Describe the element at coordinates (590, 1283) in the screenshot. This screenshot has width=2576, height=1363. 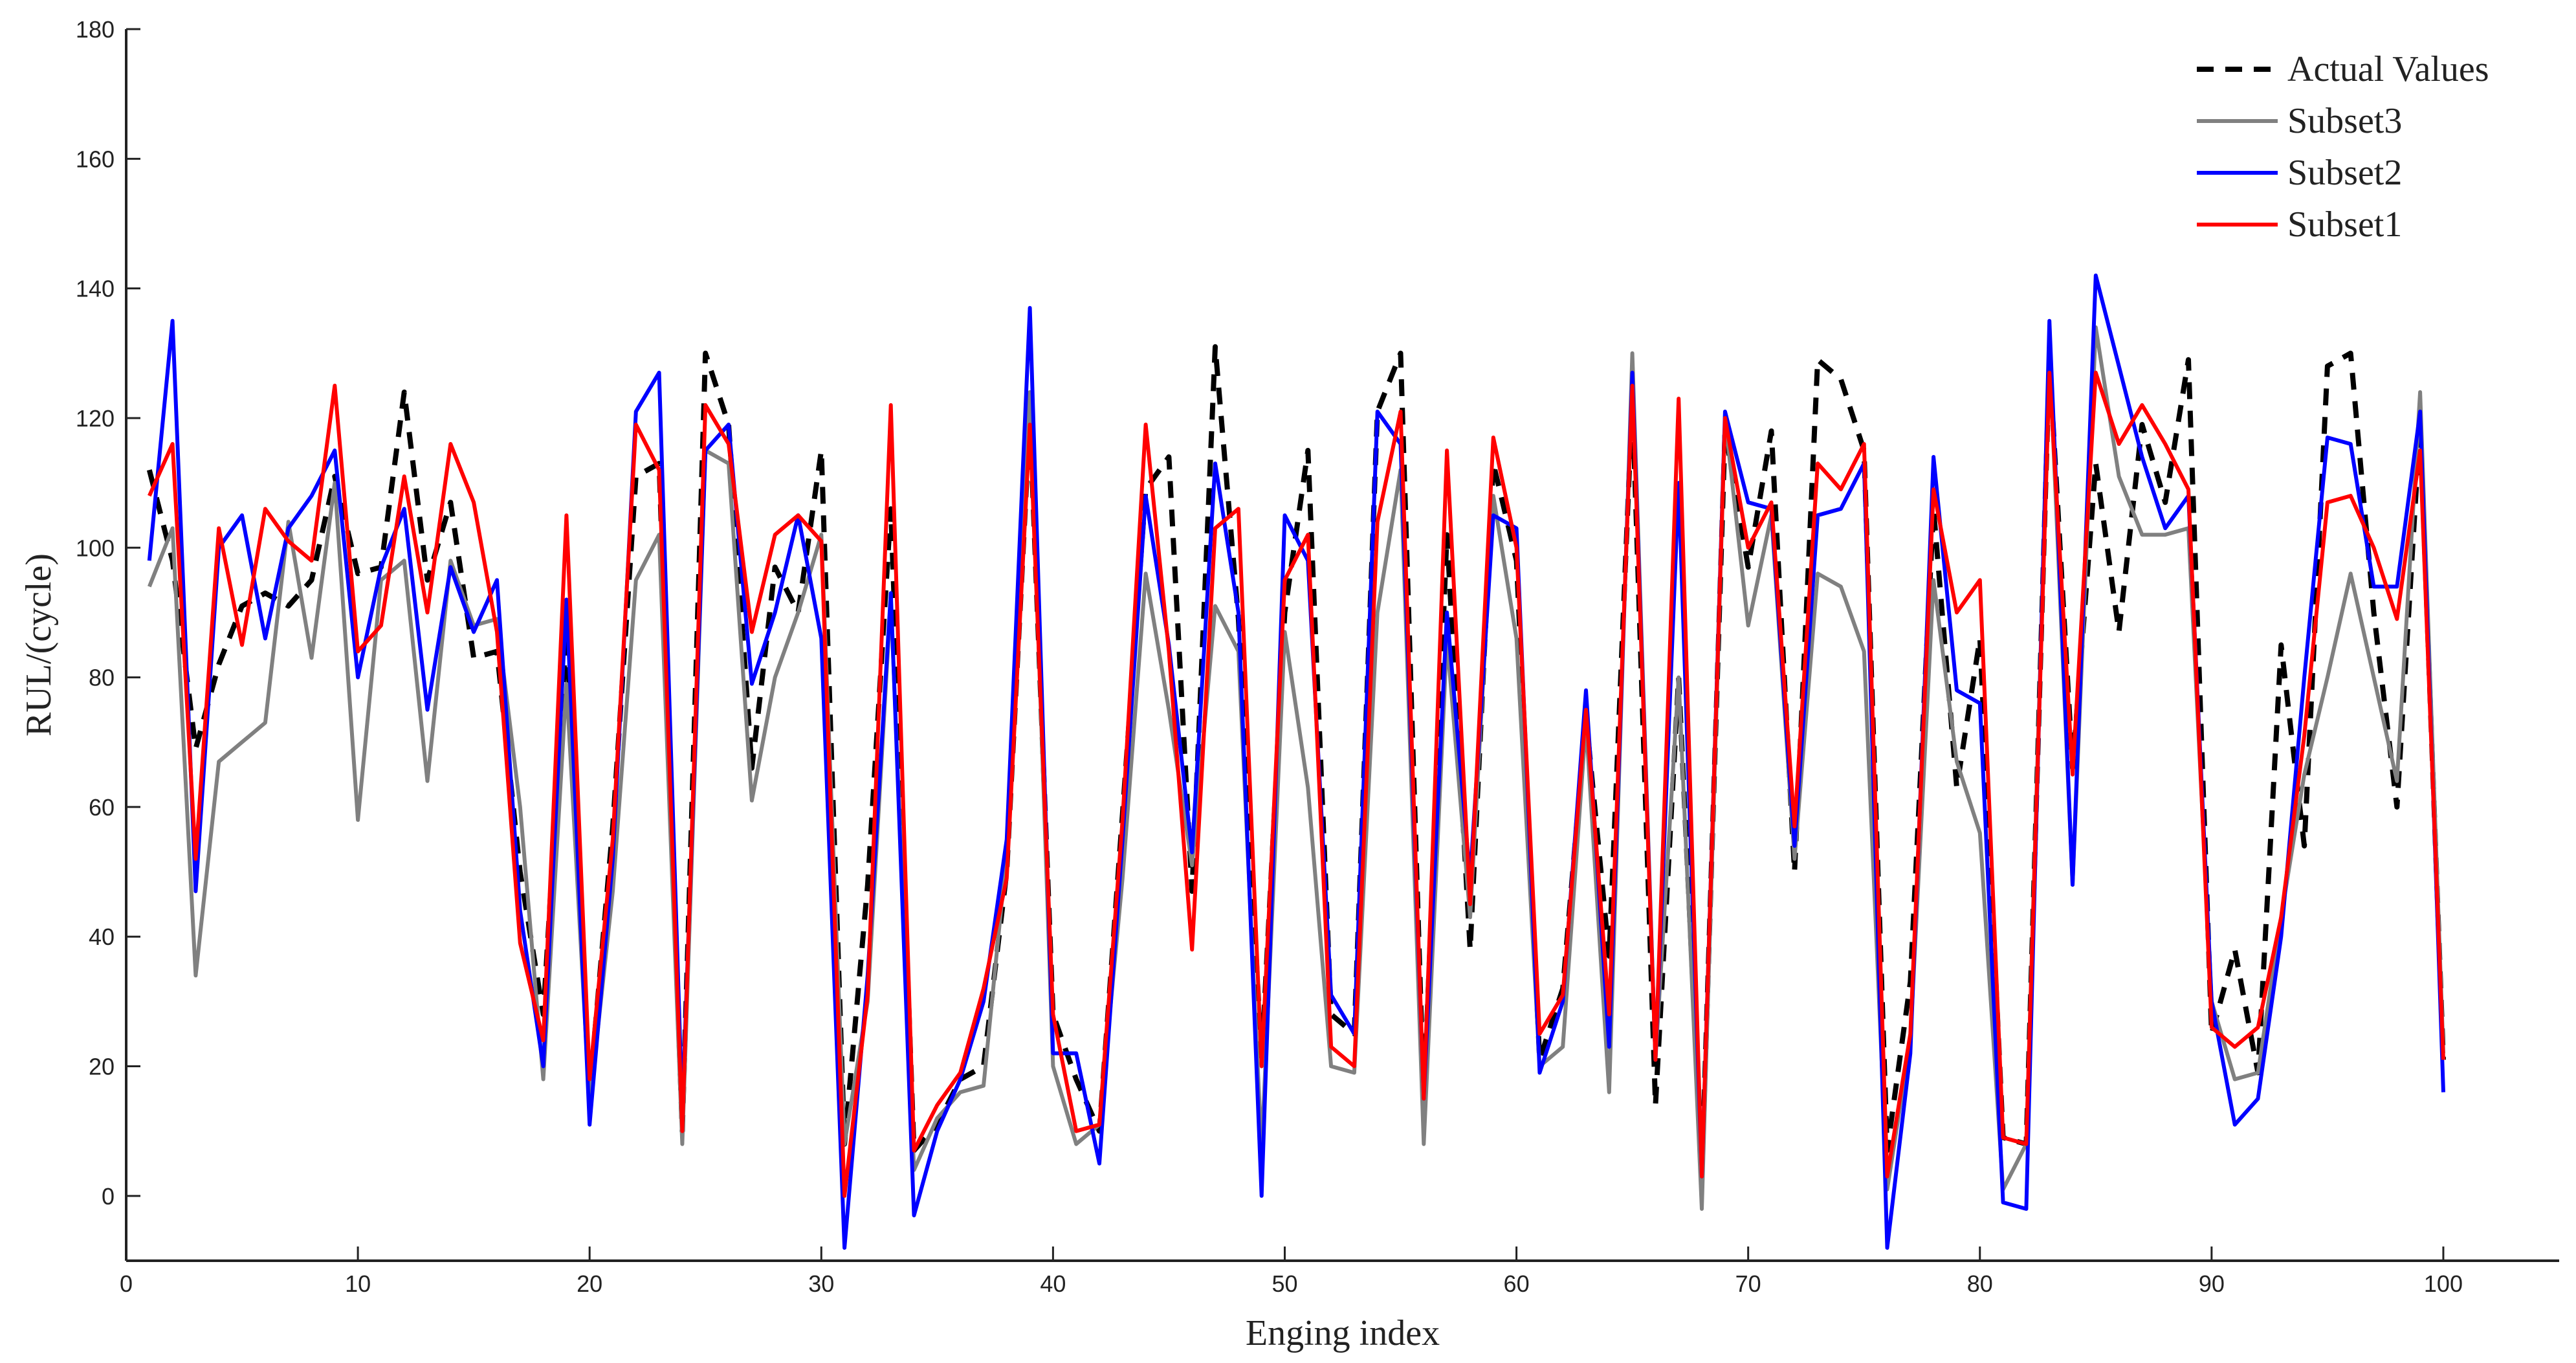
I see `x-tick-label: 20` at that location.